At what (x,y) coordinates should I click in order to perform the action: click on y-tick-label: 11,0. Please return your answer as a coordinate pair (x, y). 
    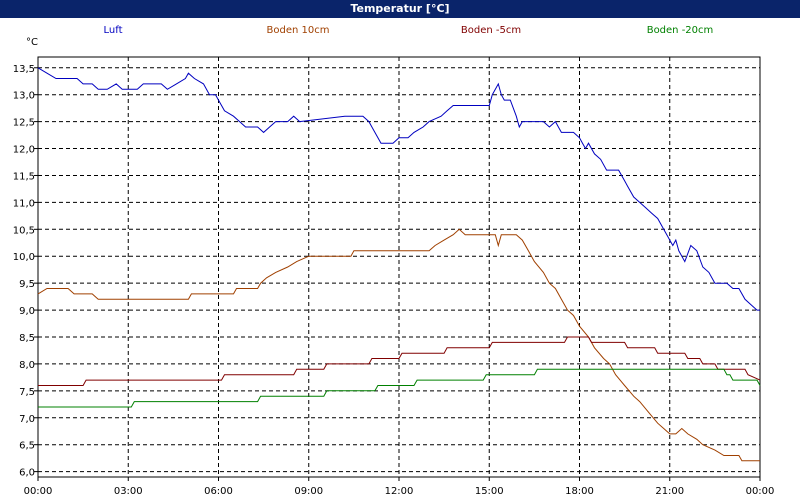
    Looking at the image, I should click on (24, 203).